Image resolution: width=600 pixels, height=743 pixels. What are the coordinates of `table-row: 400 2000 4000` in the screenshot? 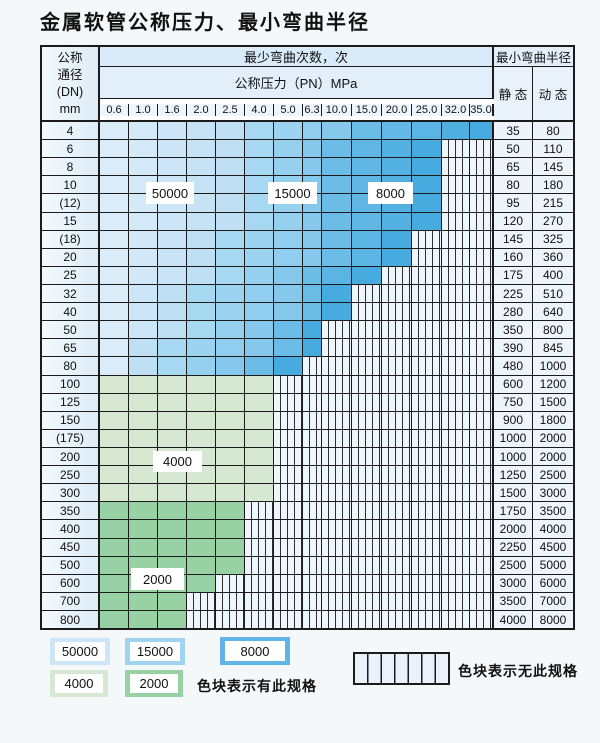 It's located at (307, 529).